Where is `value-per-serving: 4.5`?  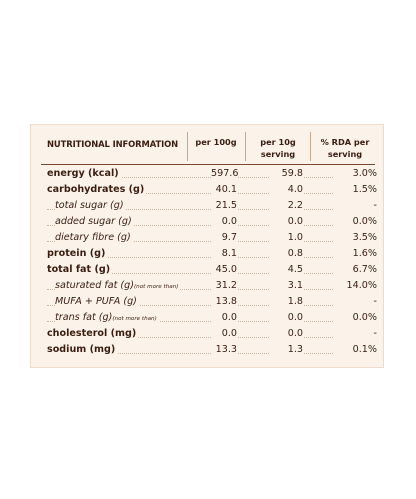 value-per-serving: 4.5 is located at coordinates (286, 270).